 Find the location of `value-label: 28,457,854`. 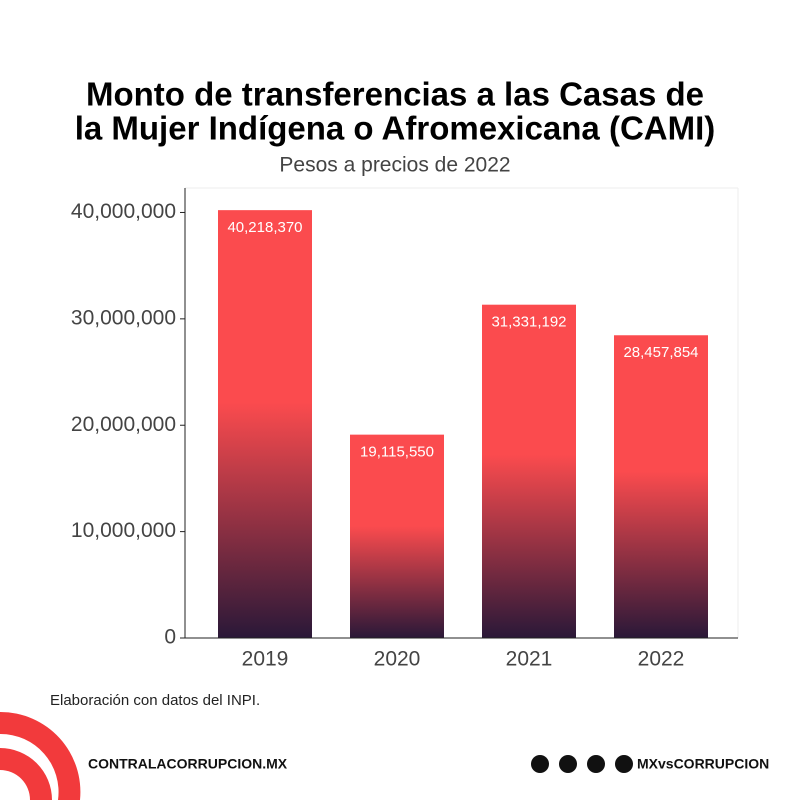

value-label: 28,457,854 is located at coordinates (660, 352).